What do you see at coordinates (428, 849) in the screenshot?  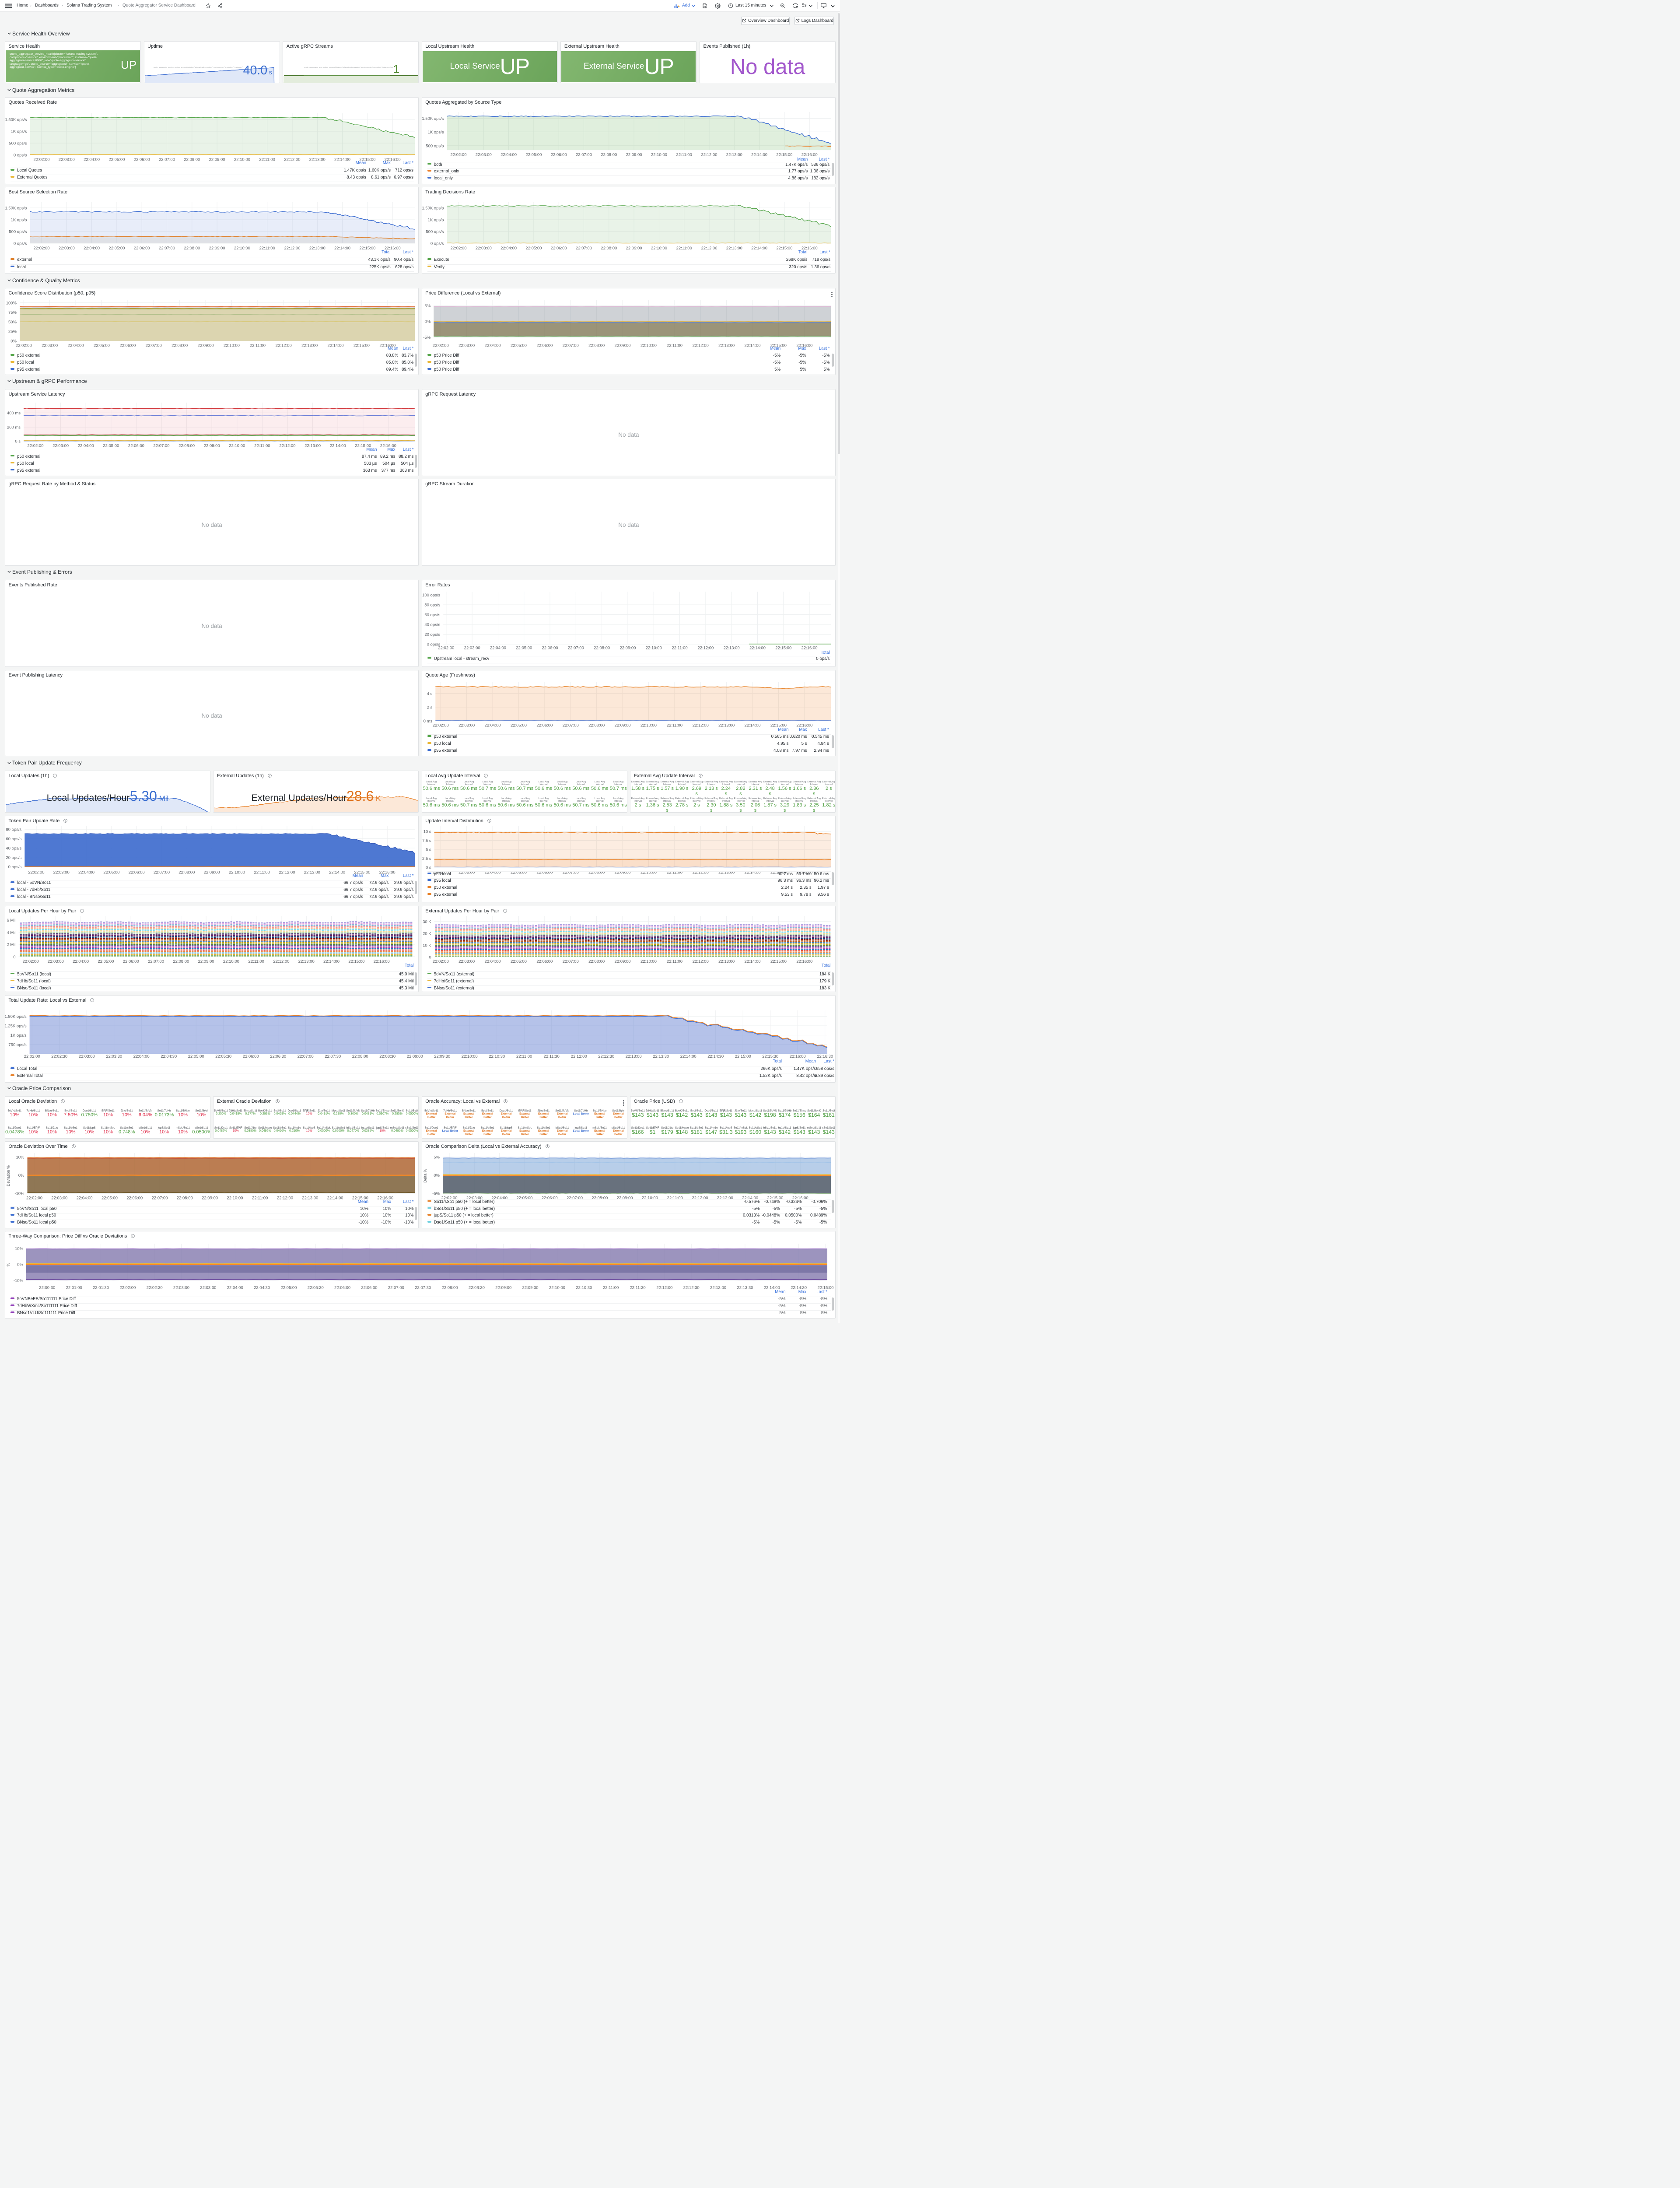 I see `svg-text: 5 s` at bounding box center [428, 849].